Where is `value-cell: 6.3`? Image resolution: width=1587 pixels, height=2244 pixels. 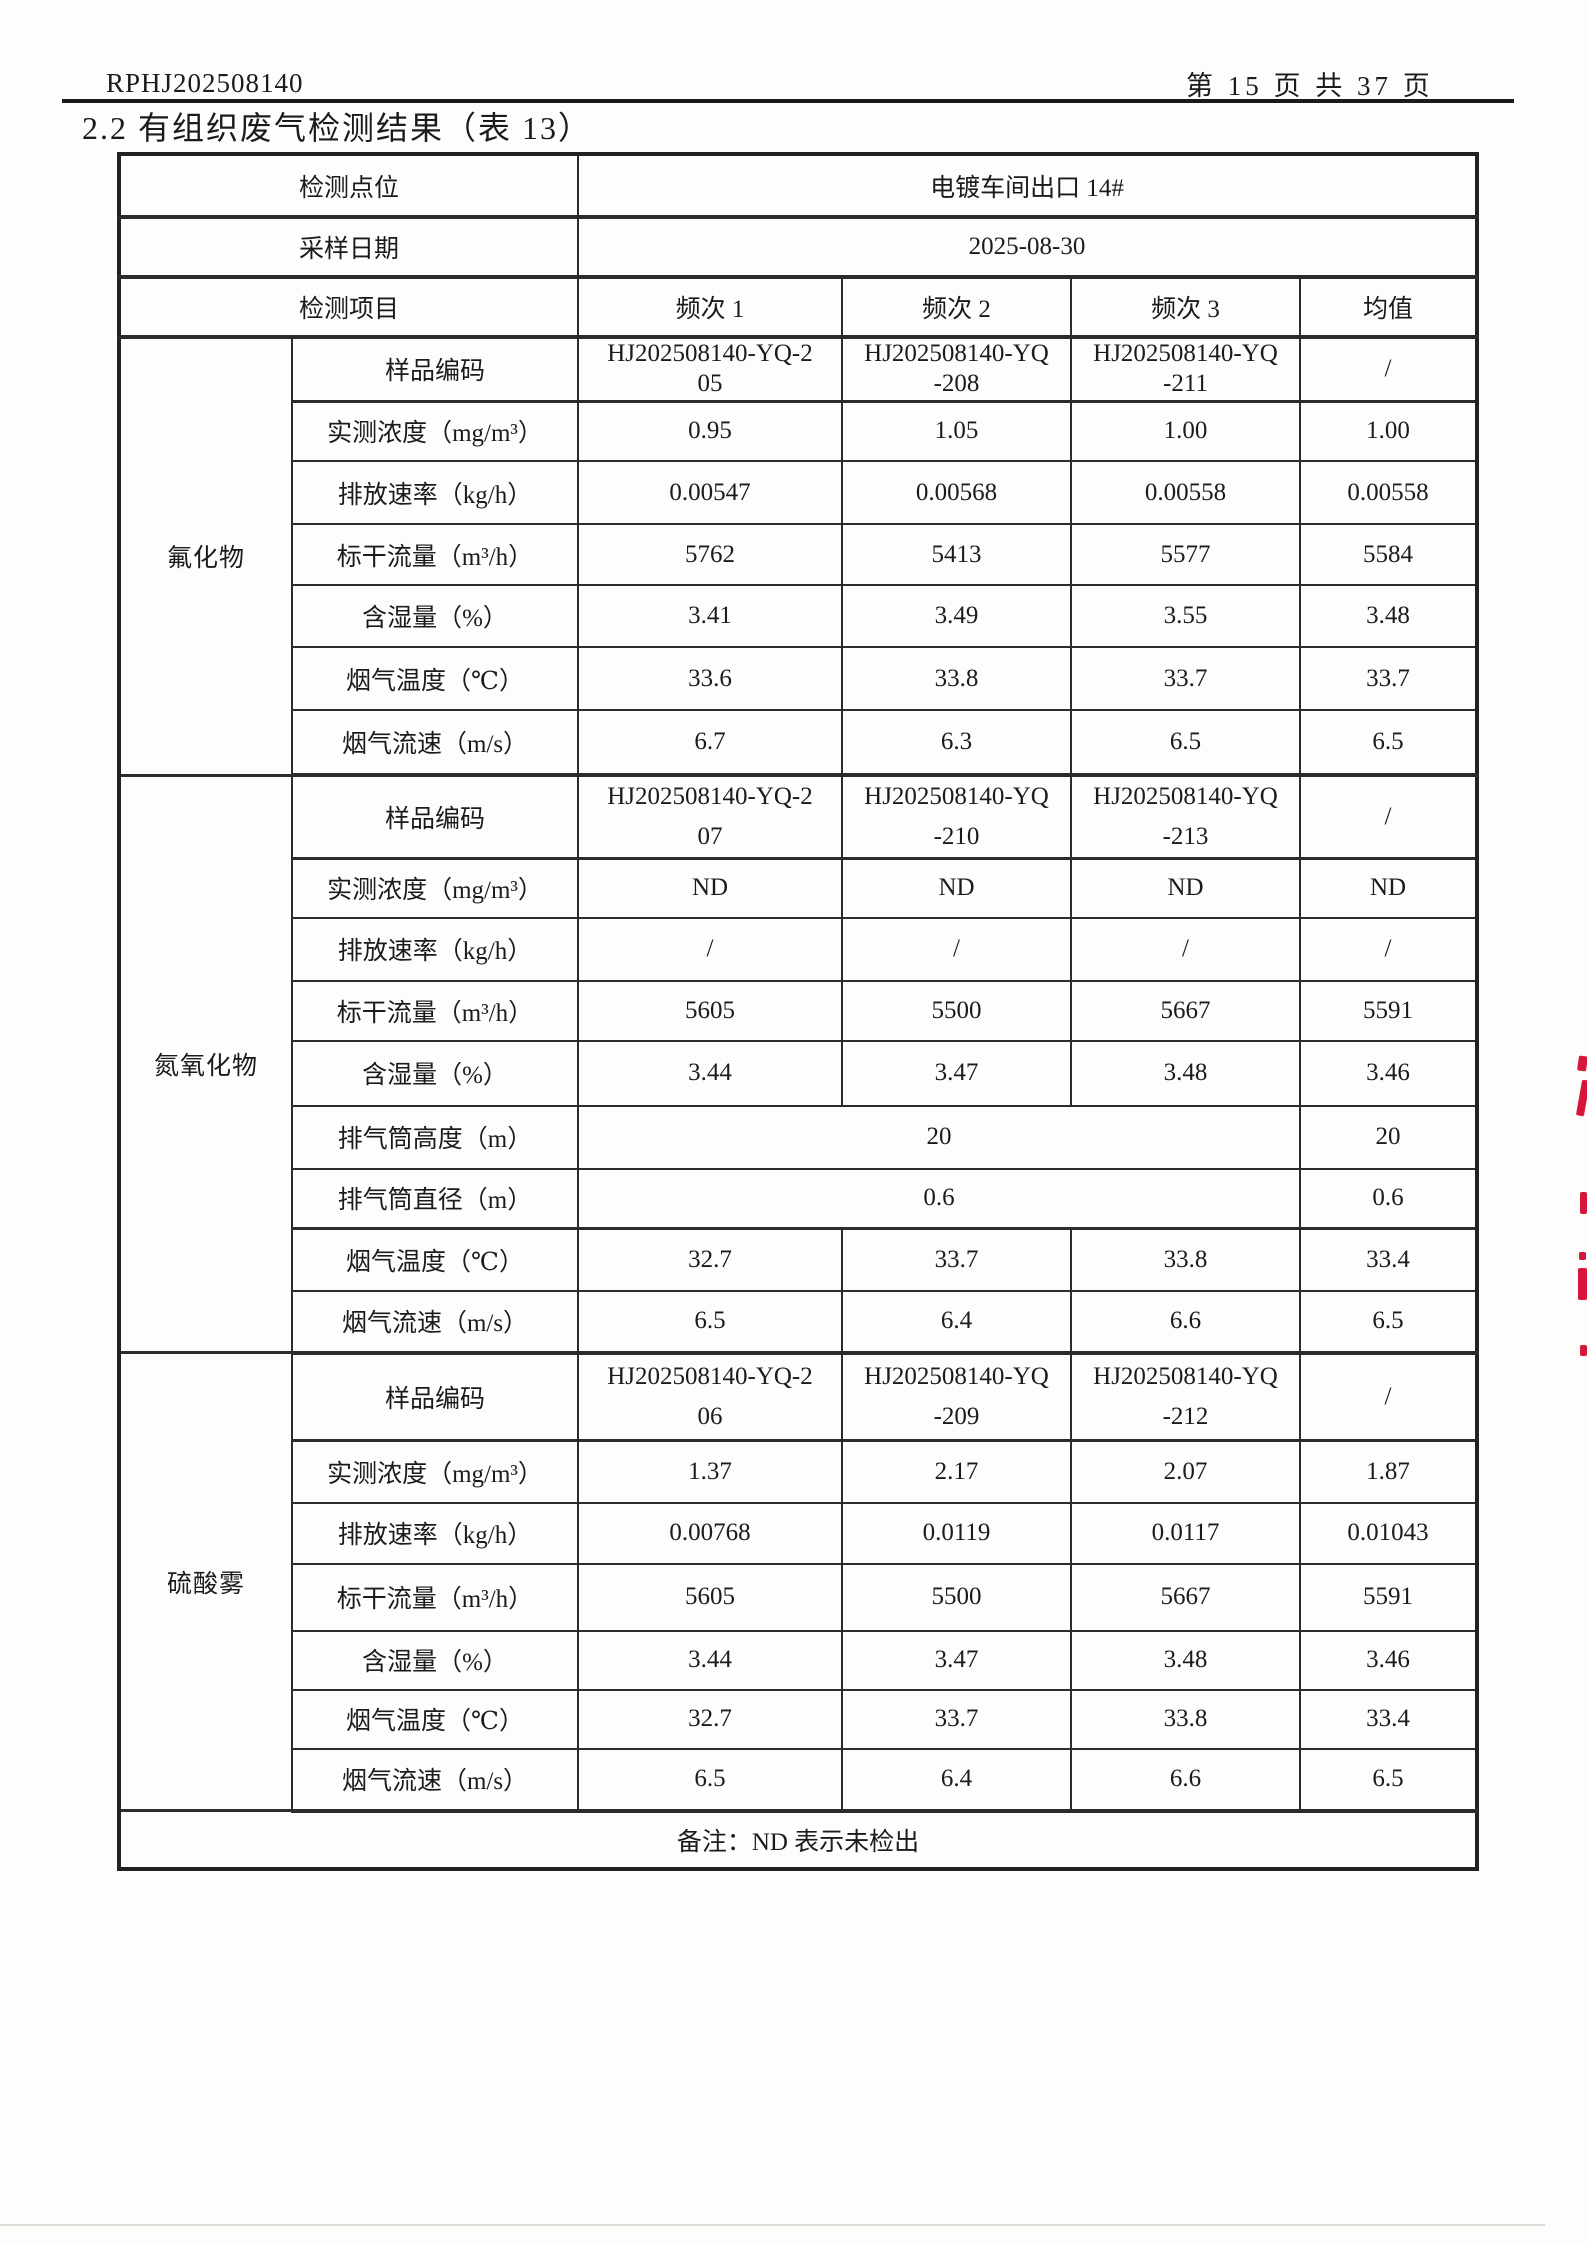 value-cell: 6.3 is located at coordinates (956, 743).